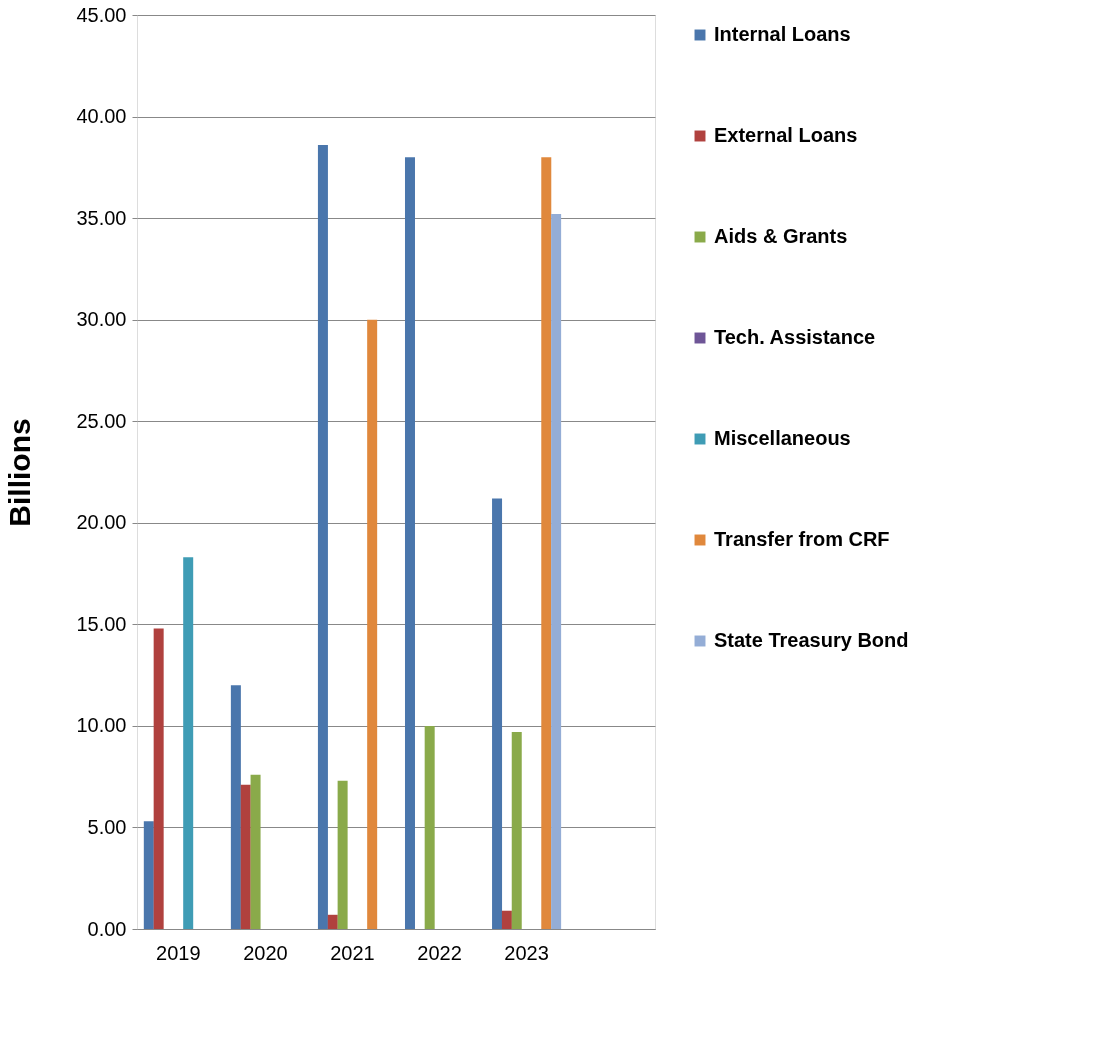 This screenshot has height=1059, width=1114. I want to click on y-tick-label: 30.00, so click(101, 319).